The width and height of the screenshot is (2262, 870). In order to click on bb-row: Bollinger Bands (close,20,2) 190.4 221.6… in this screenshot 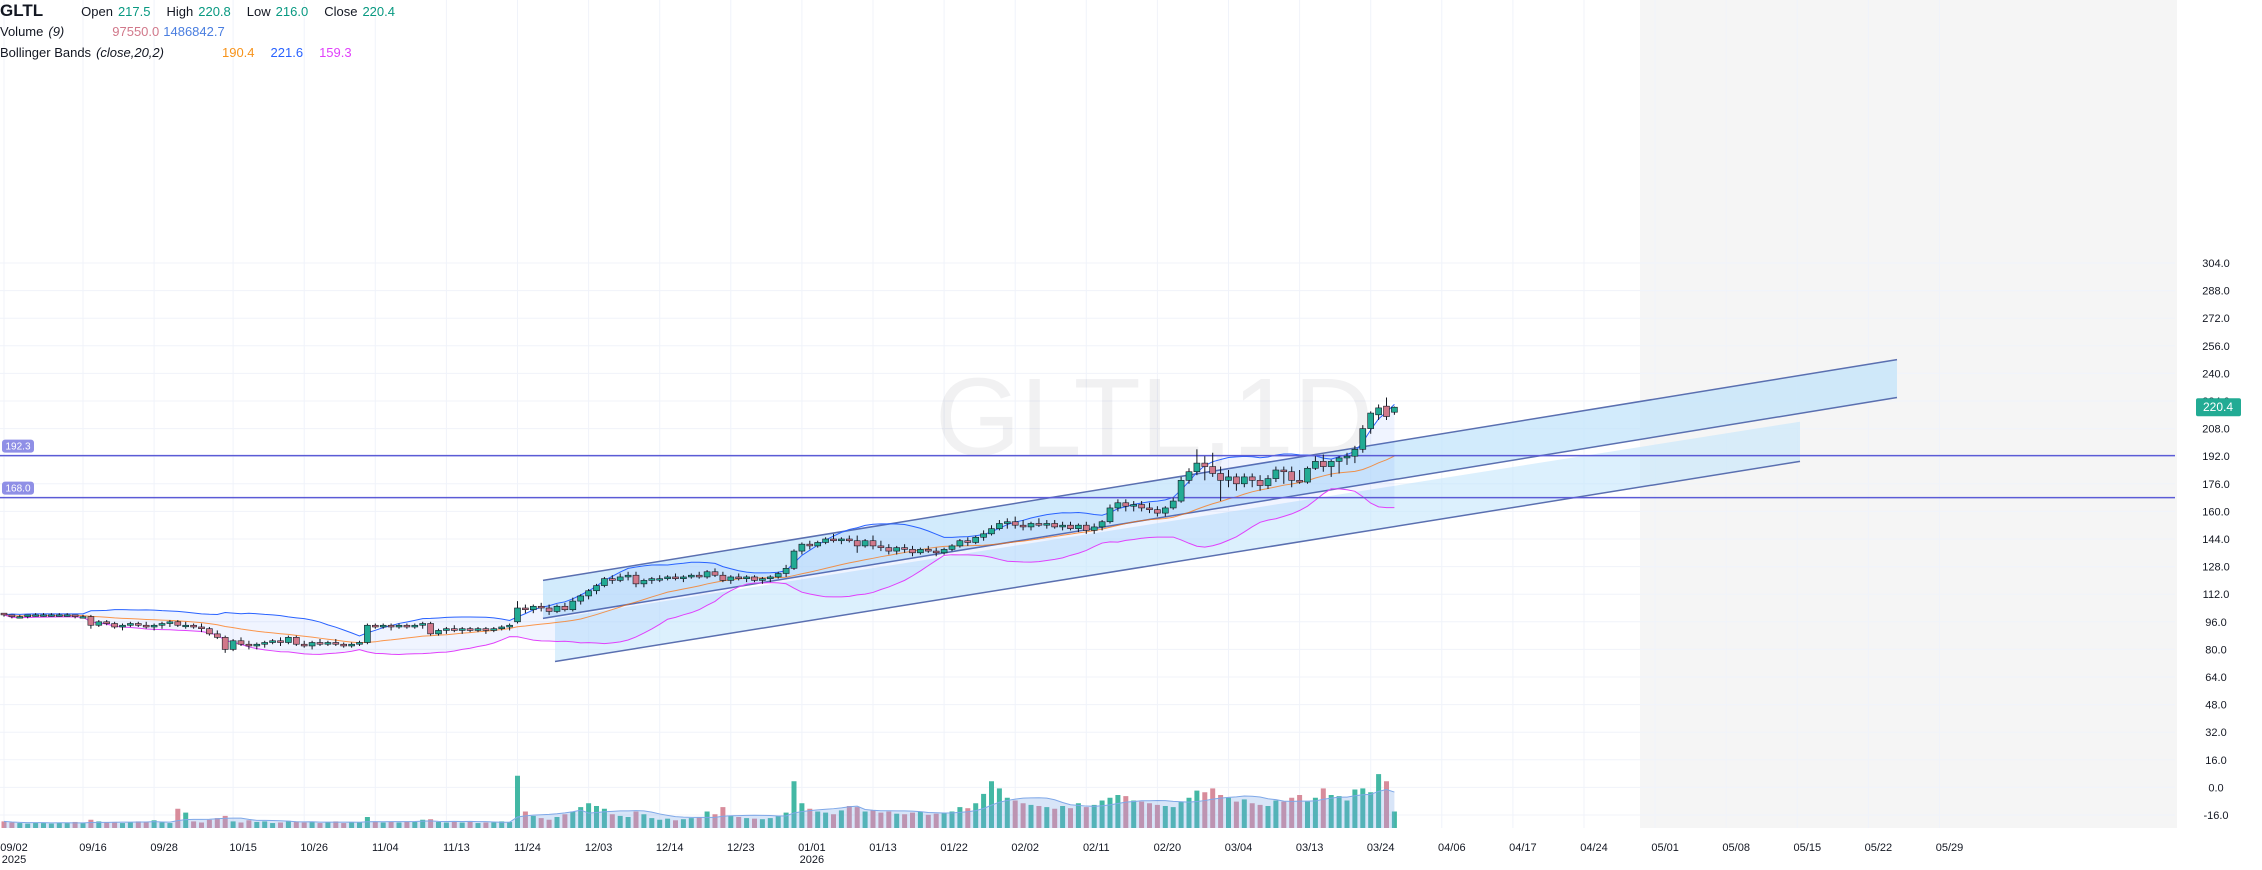, I will do `click(205, 52)`.